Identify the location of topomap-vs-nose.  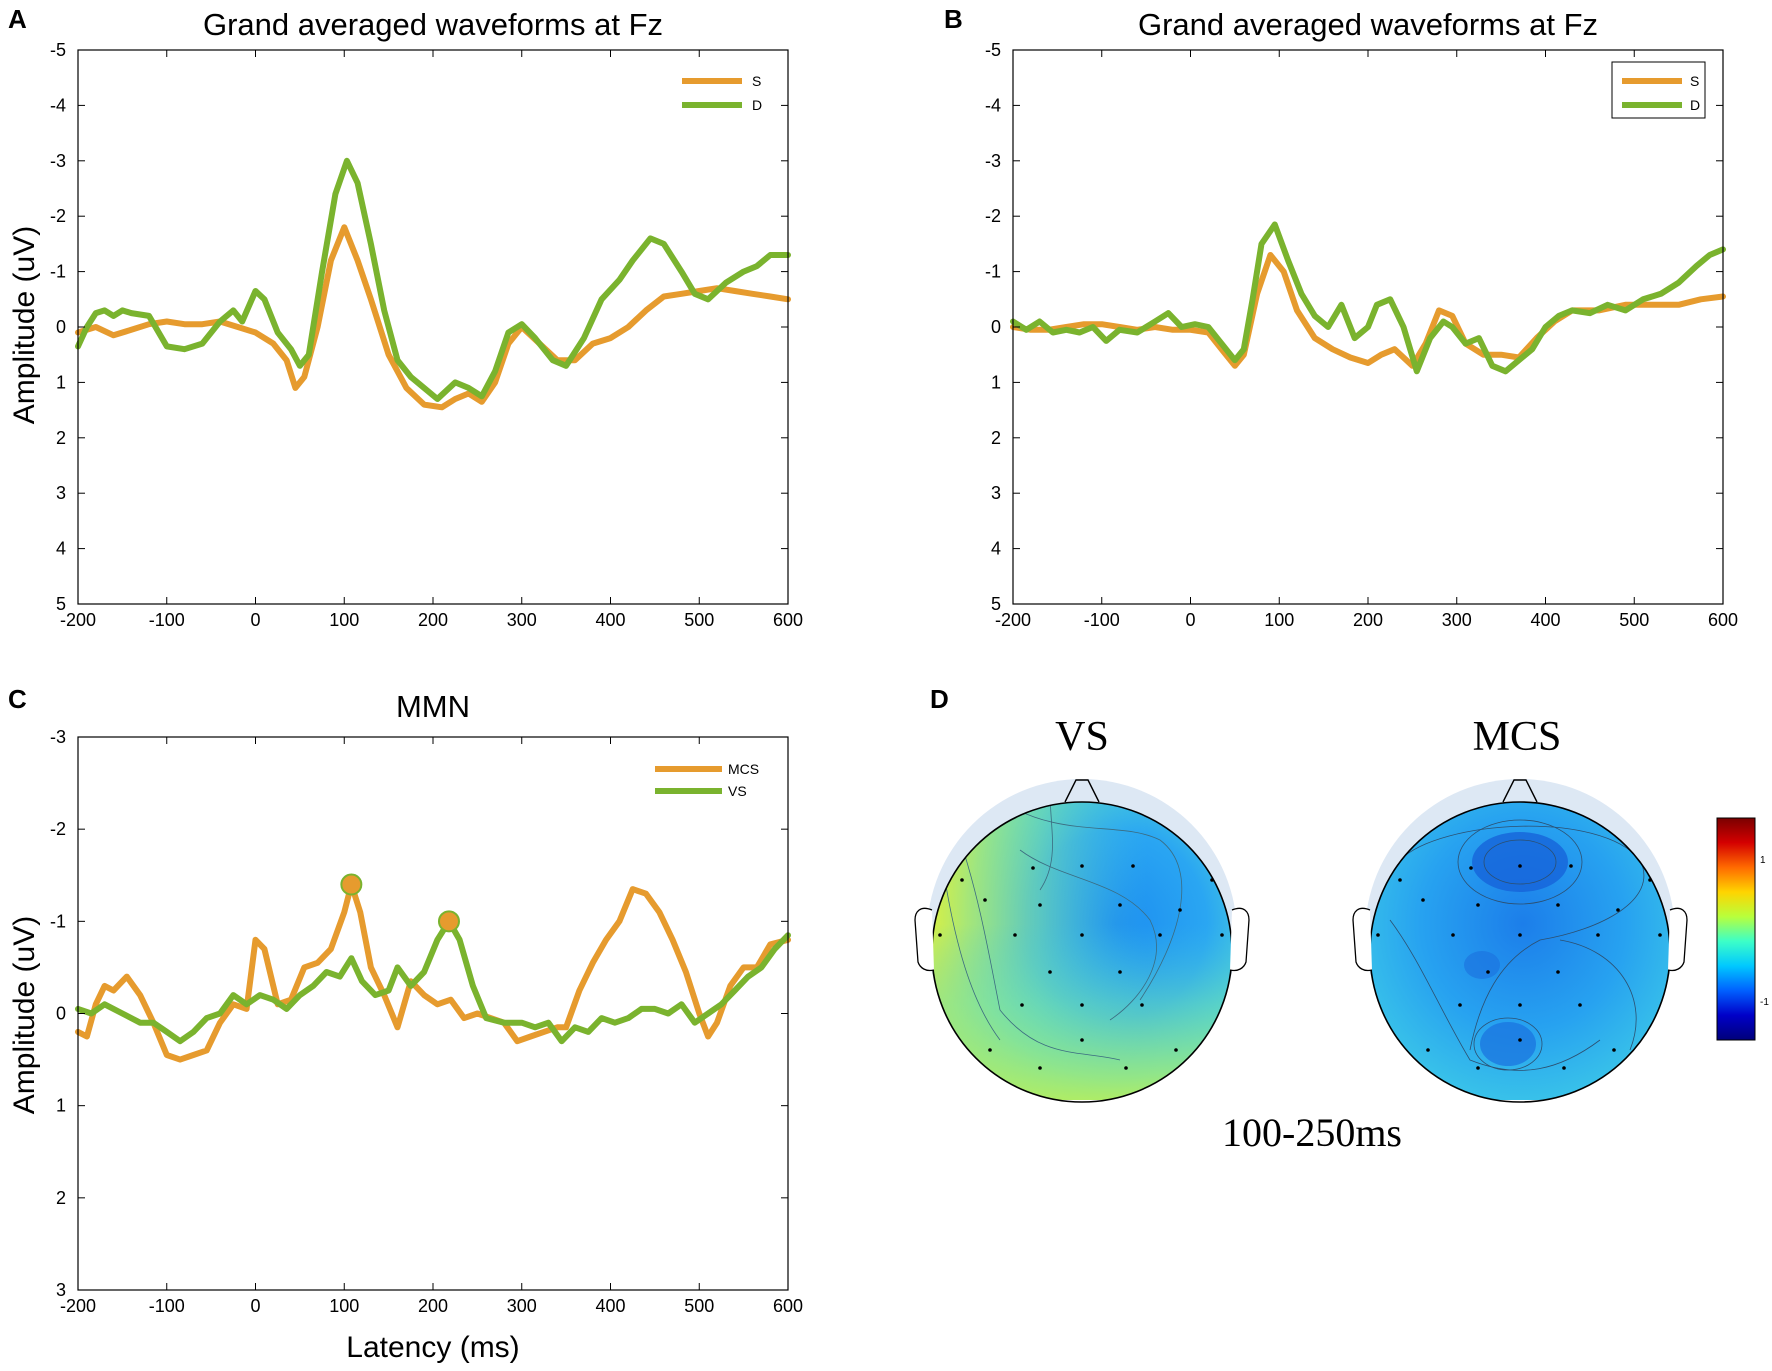
(1082, 791).